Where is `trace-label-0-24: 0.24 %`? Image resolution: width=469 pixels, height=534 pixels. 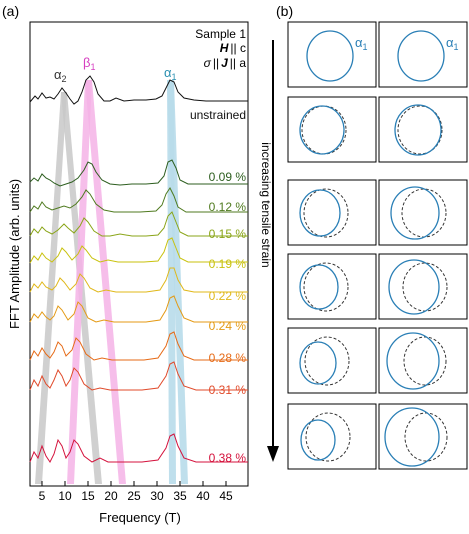 trace-label-0-24: 0.24 % is located at coordinates (228, 326).